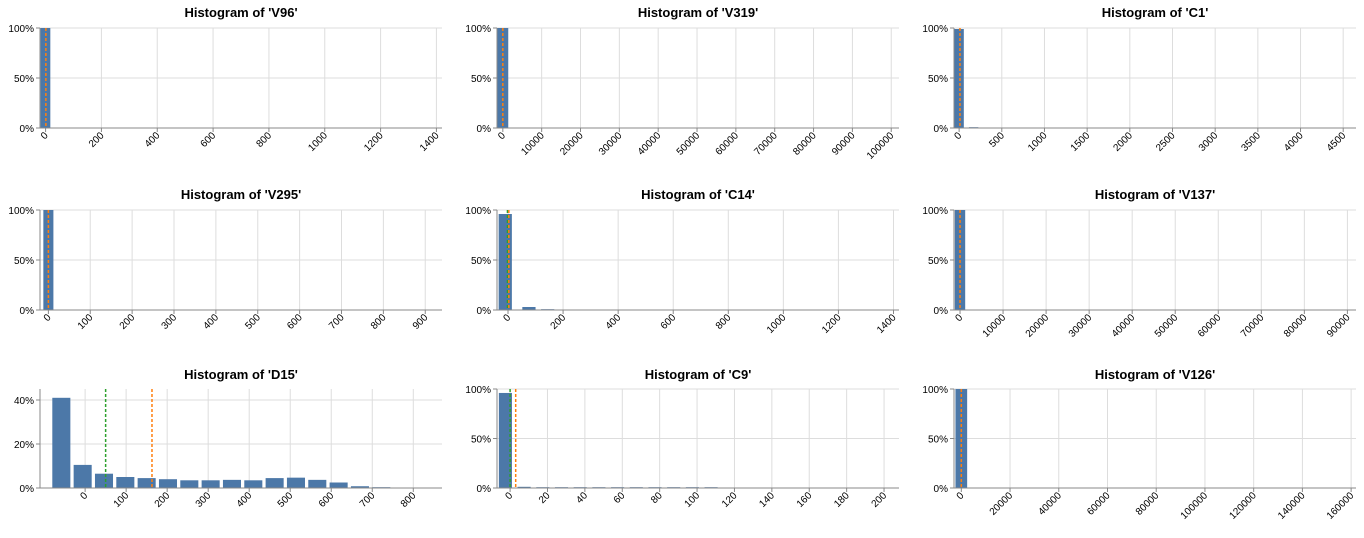 The width and height of the screenshot is (1364, 538). What do you see at coordinates (327, 500) in the screenshot?
I see `x-tick-label: 600` at bounding box center [327, 500].